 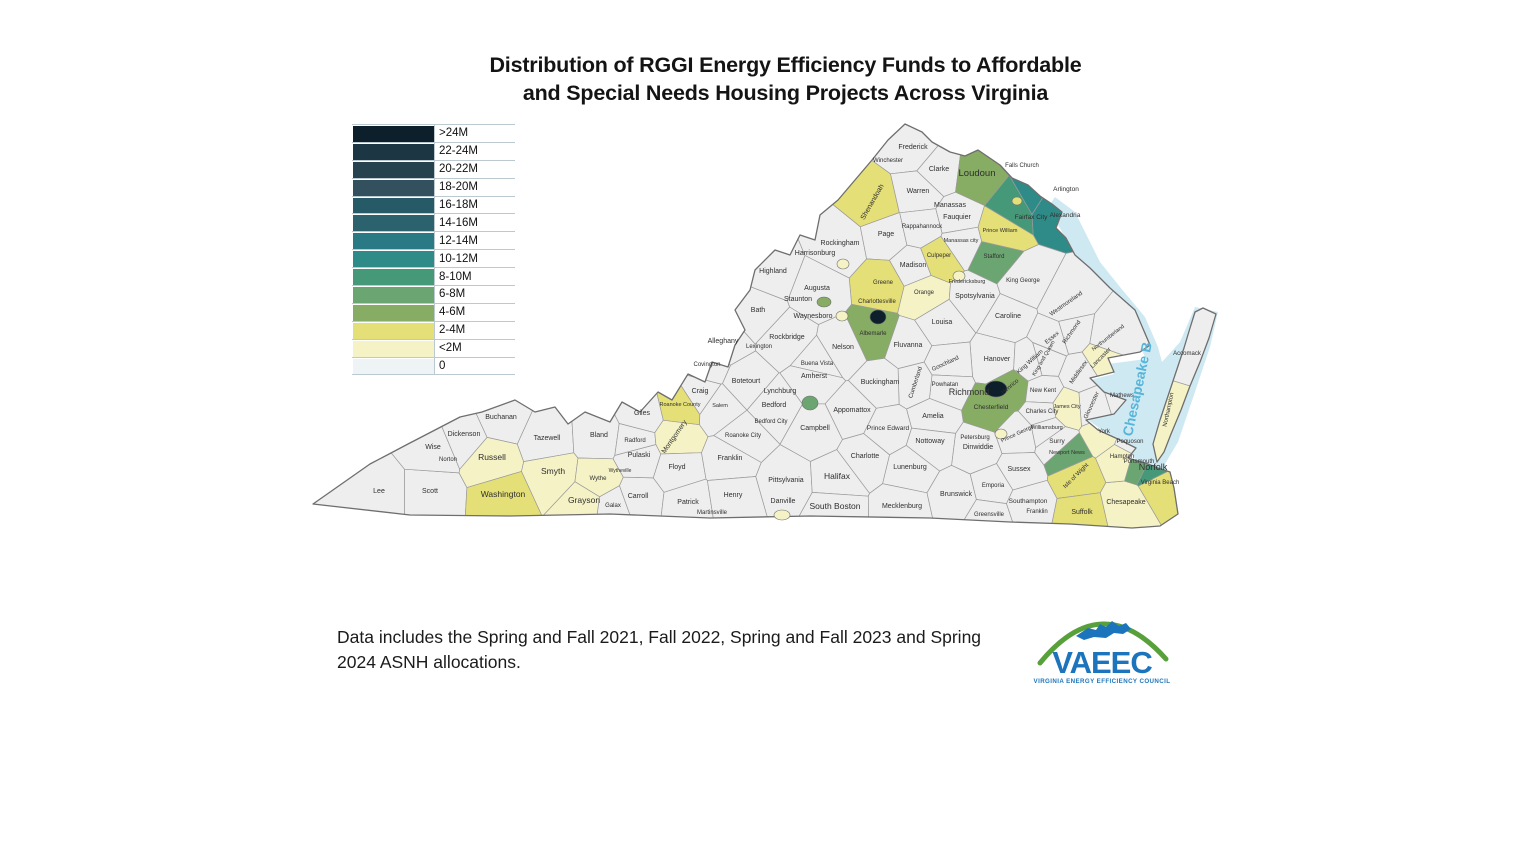 What do you see at coordinates (474, 294) in the screenshot?
I see `legend-label: 6-8M` at bounding box center [474, 294].